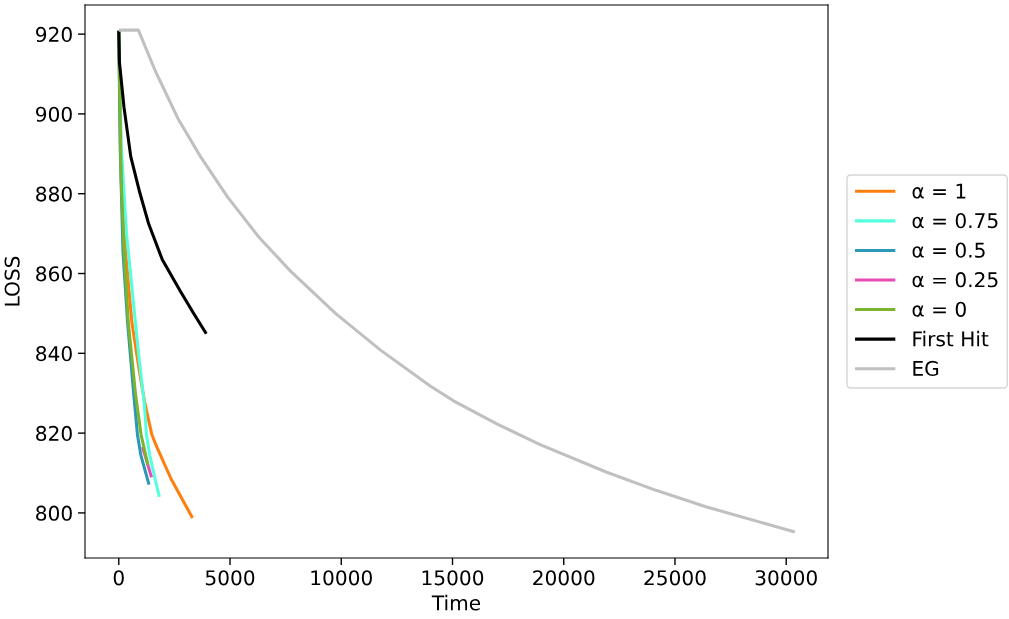 This screenshot has height=619, width=1009. Describe the element at coordinates (54, 194) in the screenshot. I see `y-tick-label: 880` at that location.